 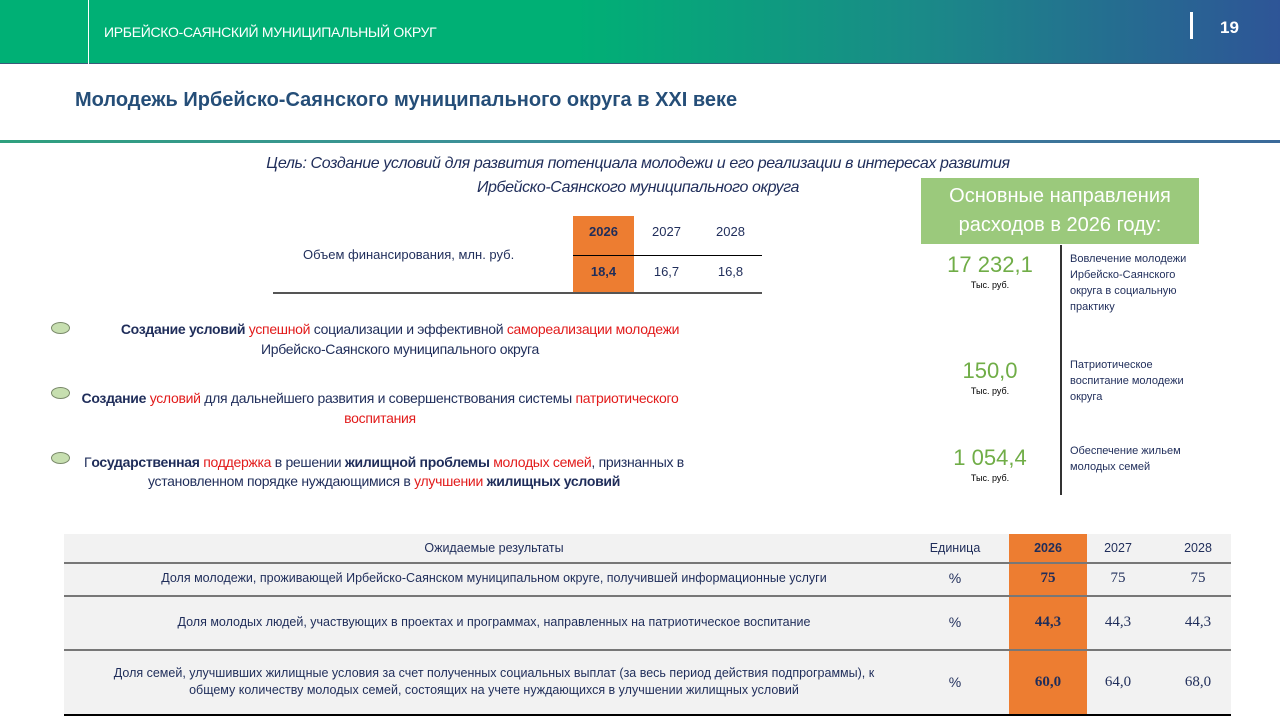 I want to click on amount-value: 1 054,4, so click(x=990, y=457).